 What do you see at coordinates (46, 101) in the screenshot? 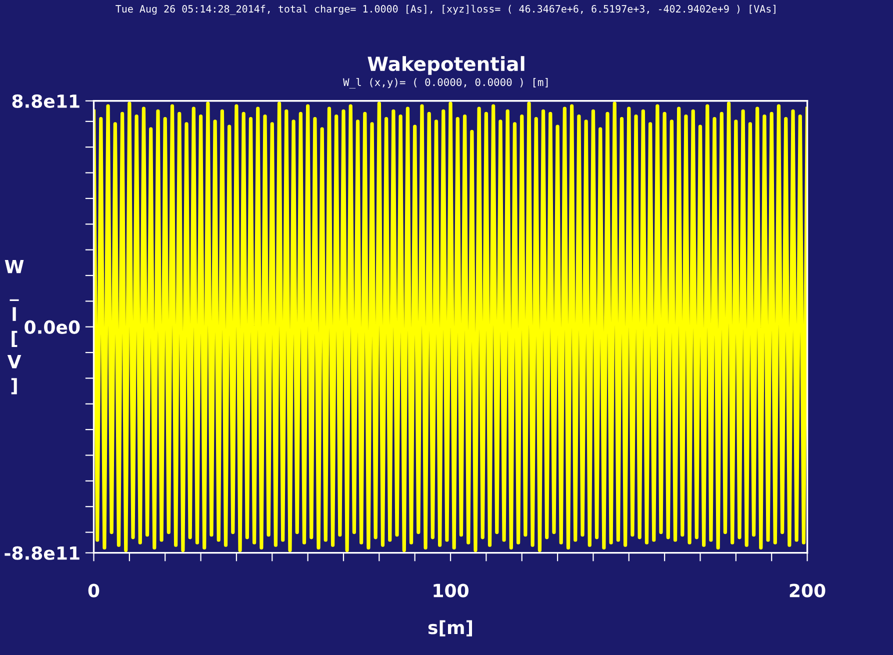
I see `y-tick-label: 8.8e11` at bounding box center [46, 101].